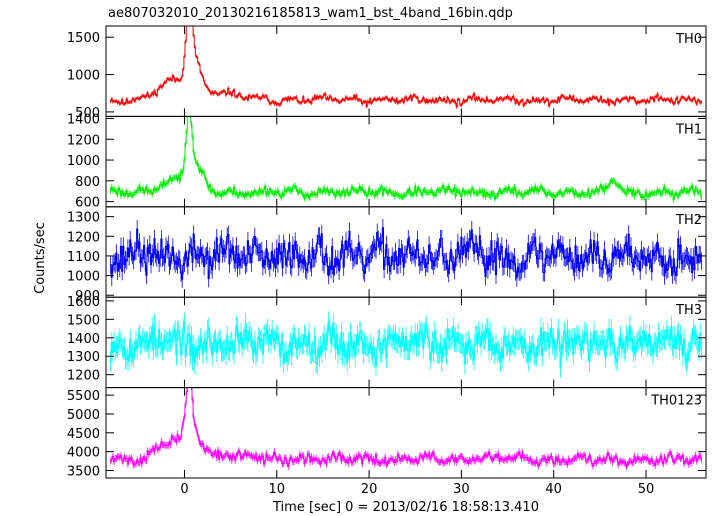  I want to click on x-tick-label: 10, so click(276, 489).